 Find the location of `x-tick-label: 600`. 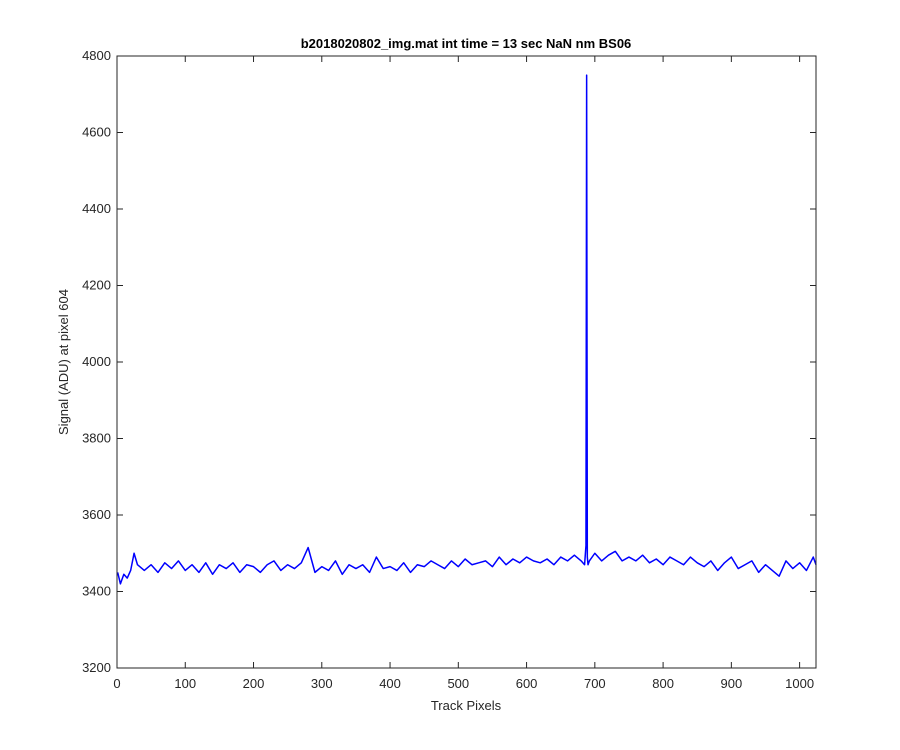

x-tick-label: 600 is located at coordinates (527, 683).